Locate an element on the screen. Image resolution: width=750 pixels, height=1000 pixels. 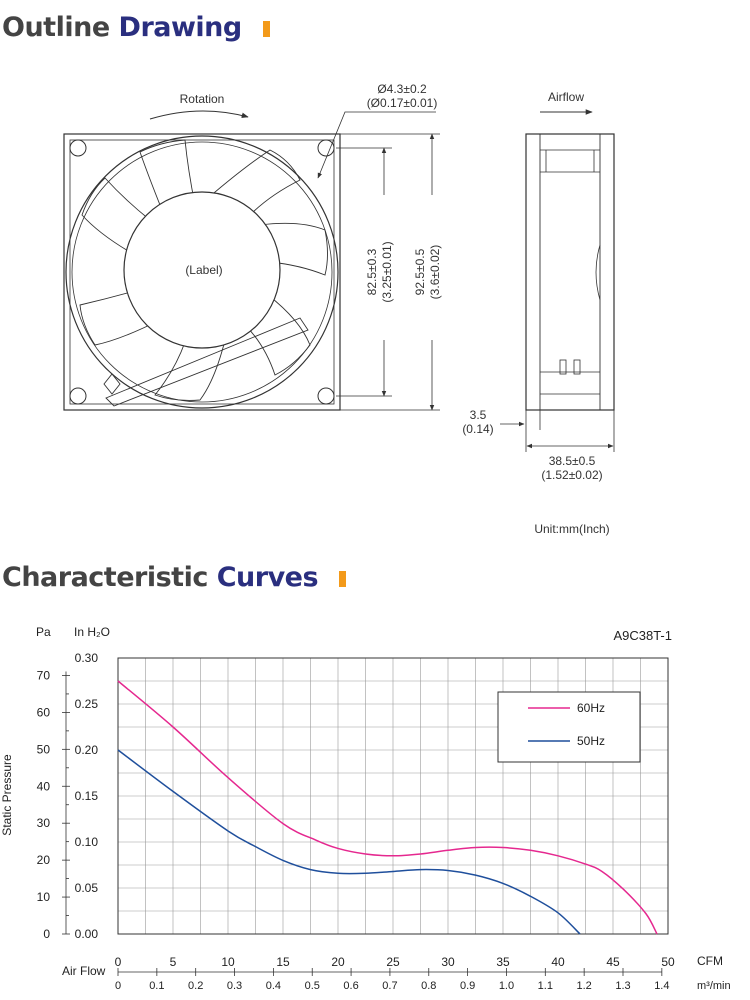
frame-size-mm: 92.5±0.5 is located at coordinates (420, 271).